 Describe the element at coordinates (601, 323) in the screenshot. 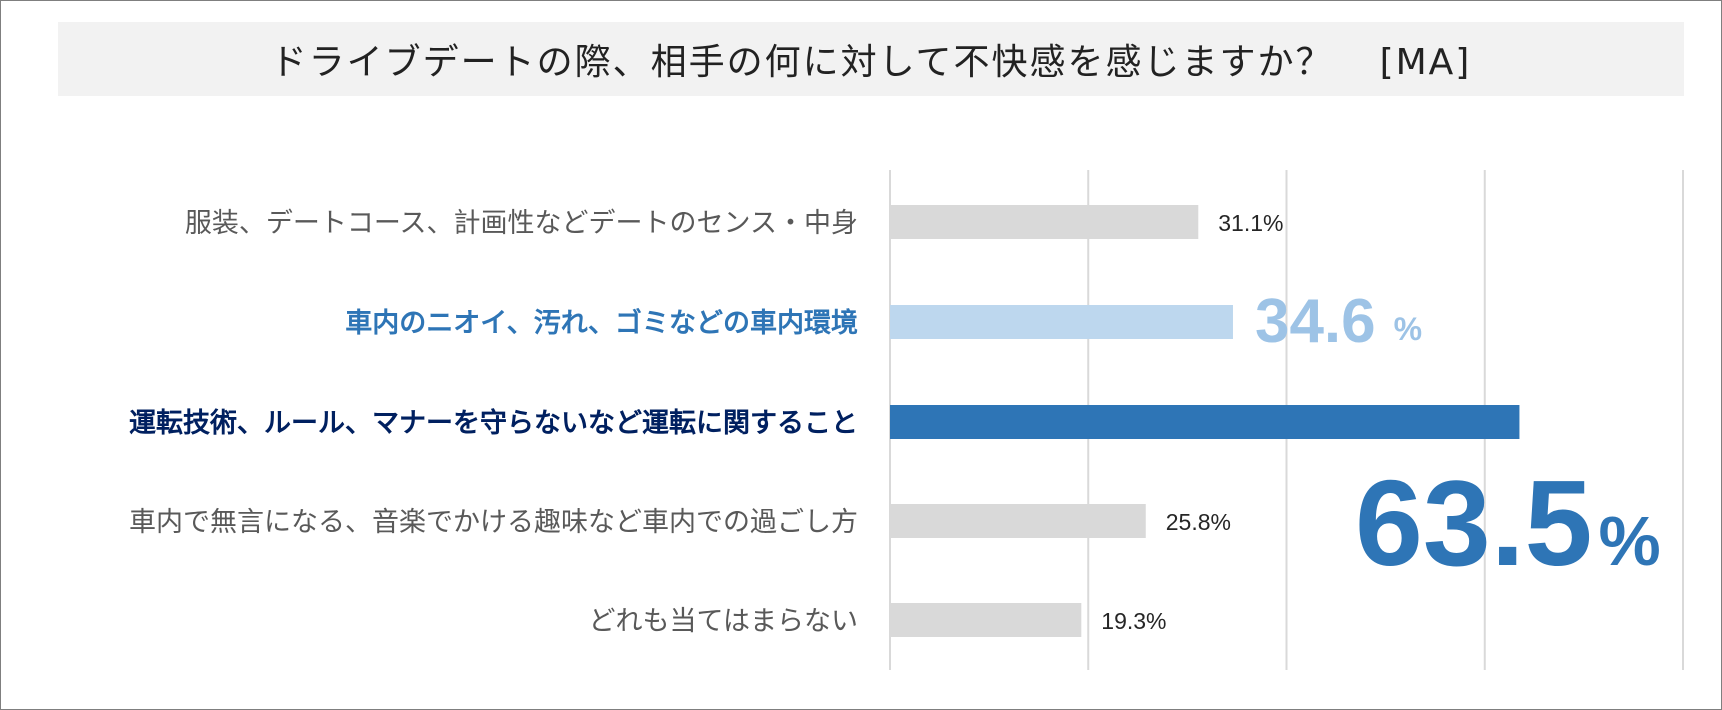

I see `category-label: 車内のニオイ、汚れ、ゴミなどの車内環境` at that location.